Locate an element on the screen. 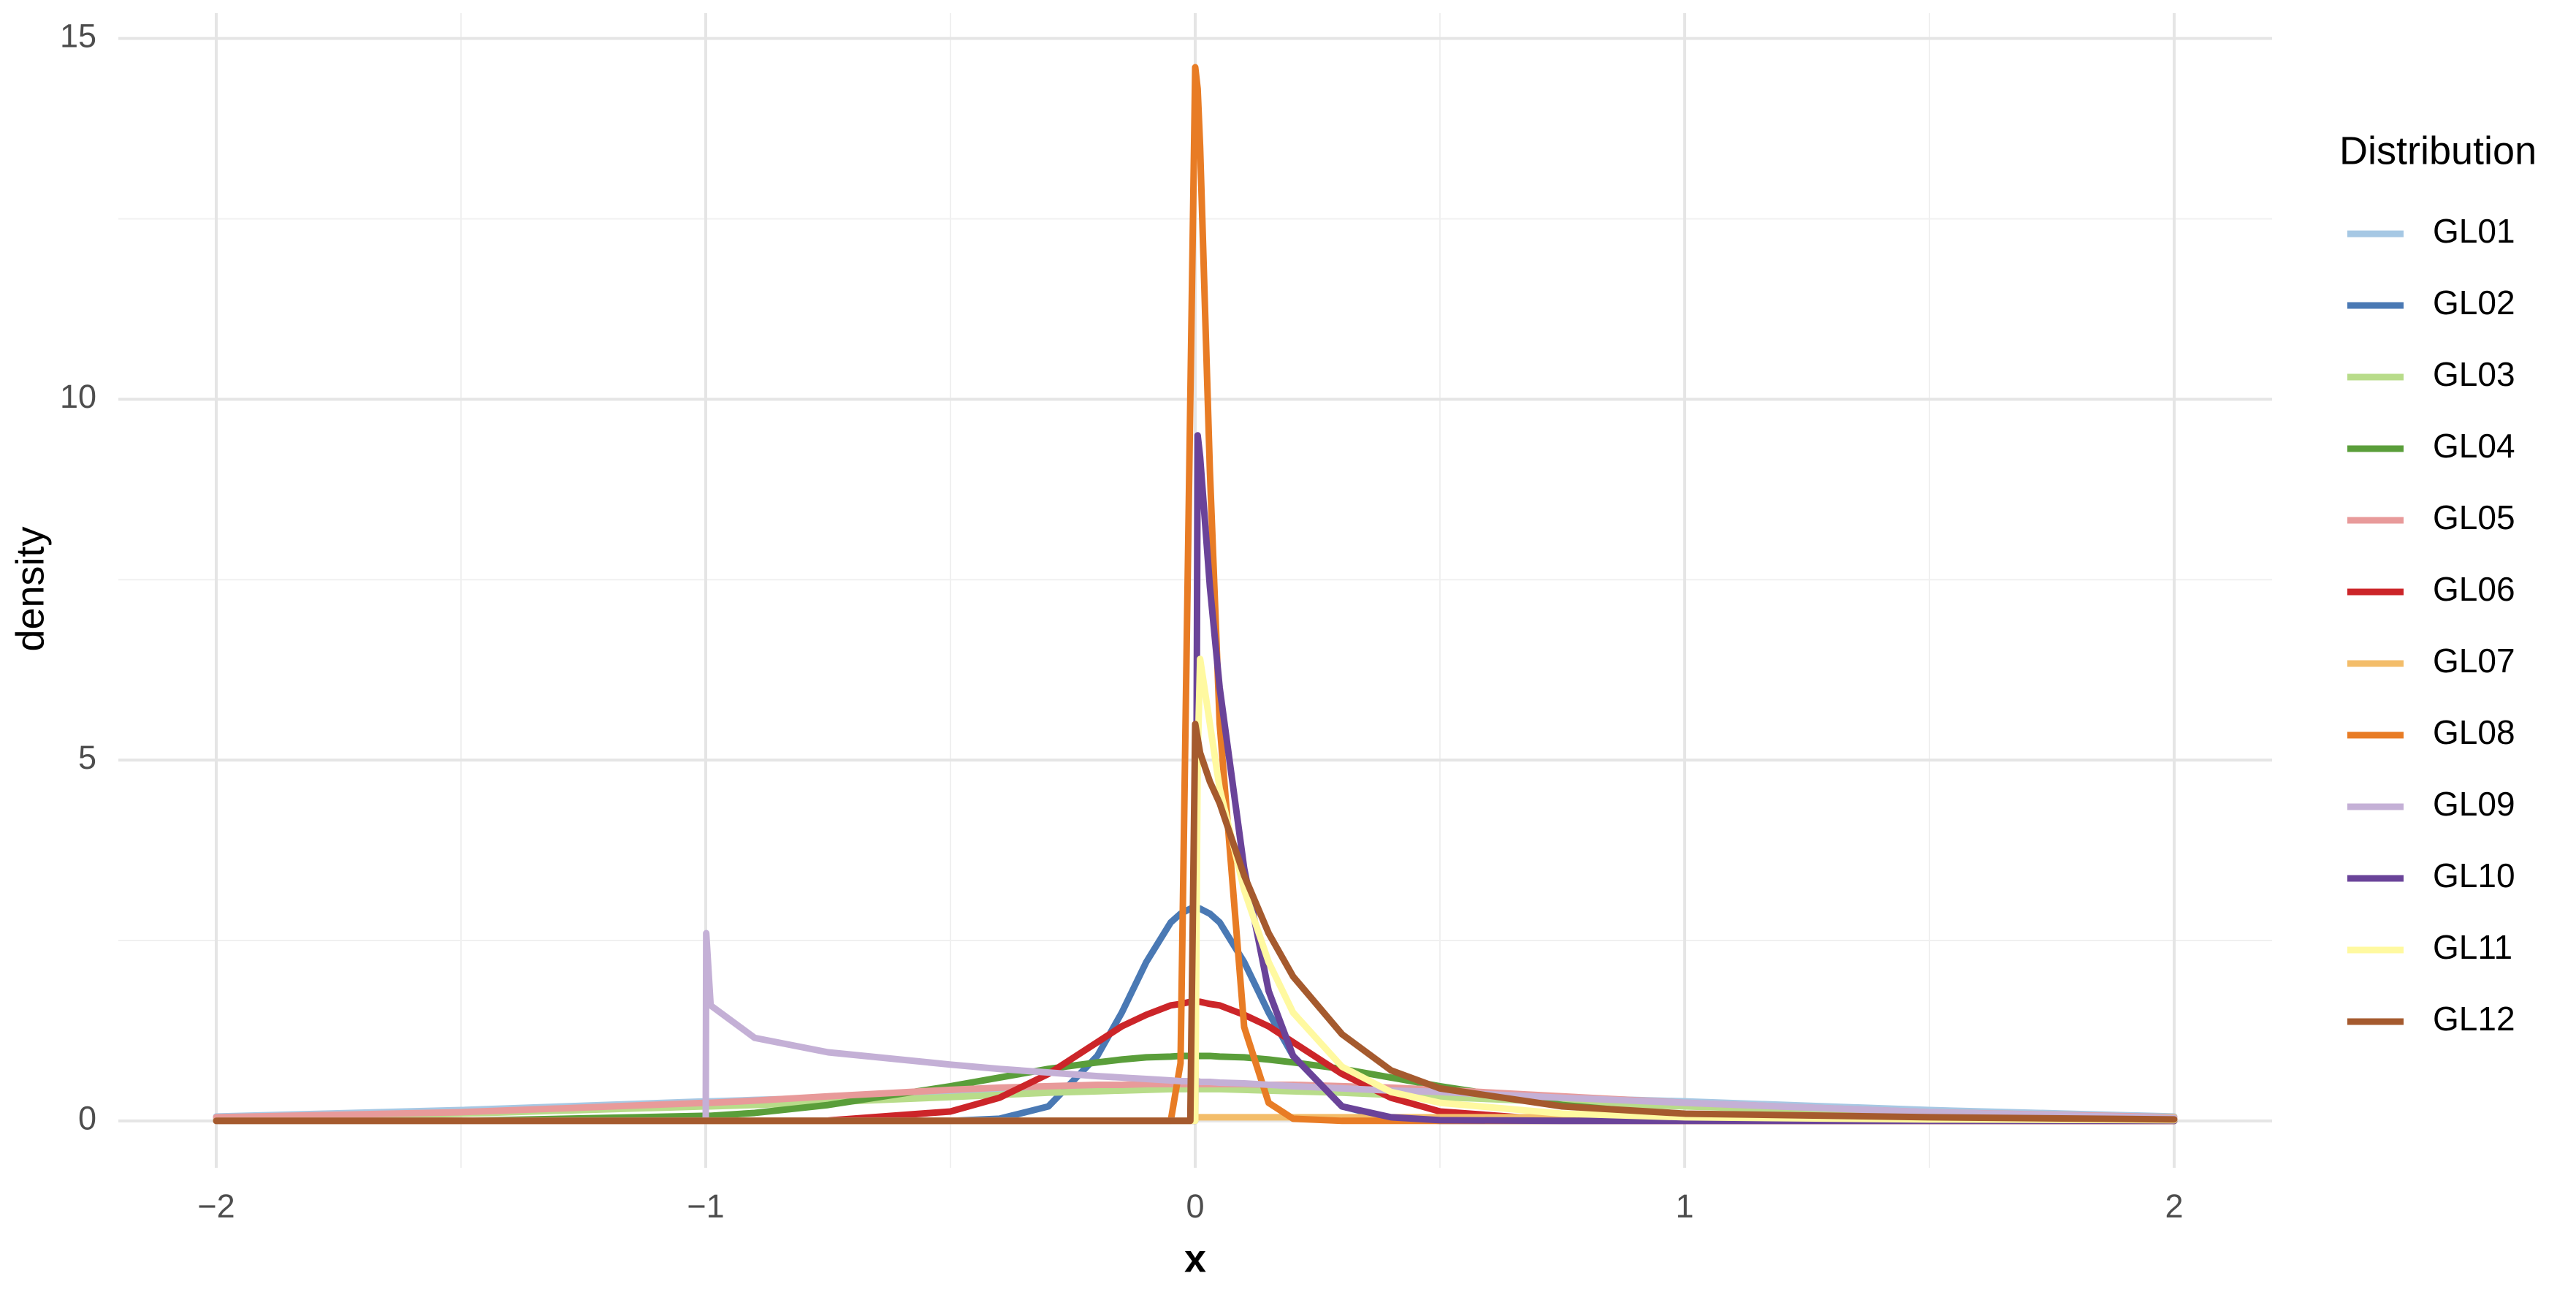 The image size is (2576, 1292). y-tick-label: 0 is located at coordinates (87, 1118).